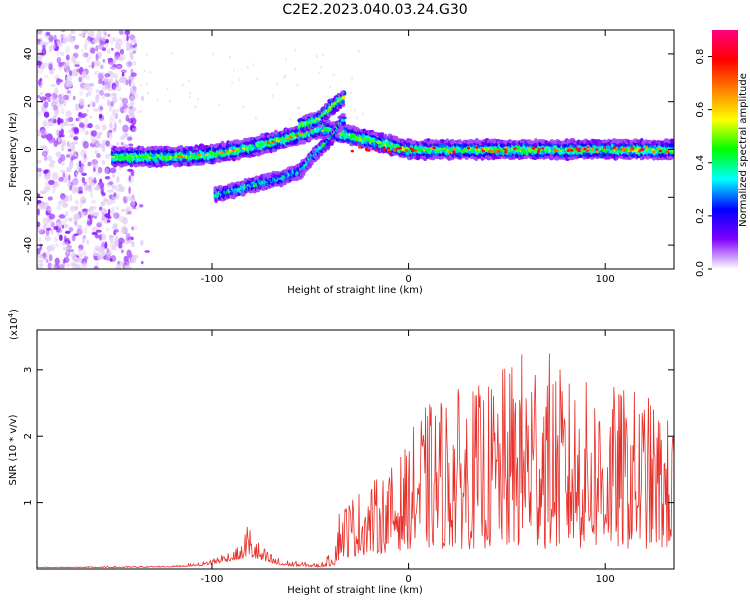 This screenshot has height=600, width=750. Describe the element at coordinates (13, 324) in the screenshot. I see `snr-y-multiplier: (x104)` at that location.